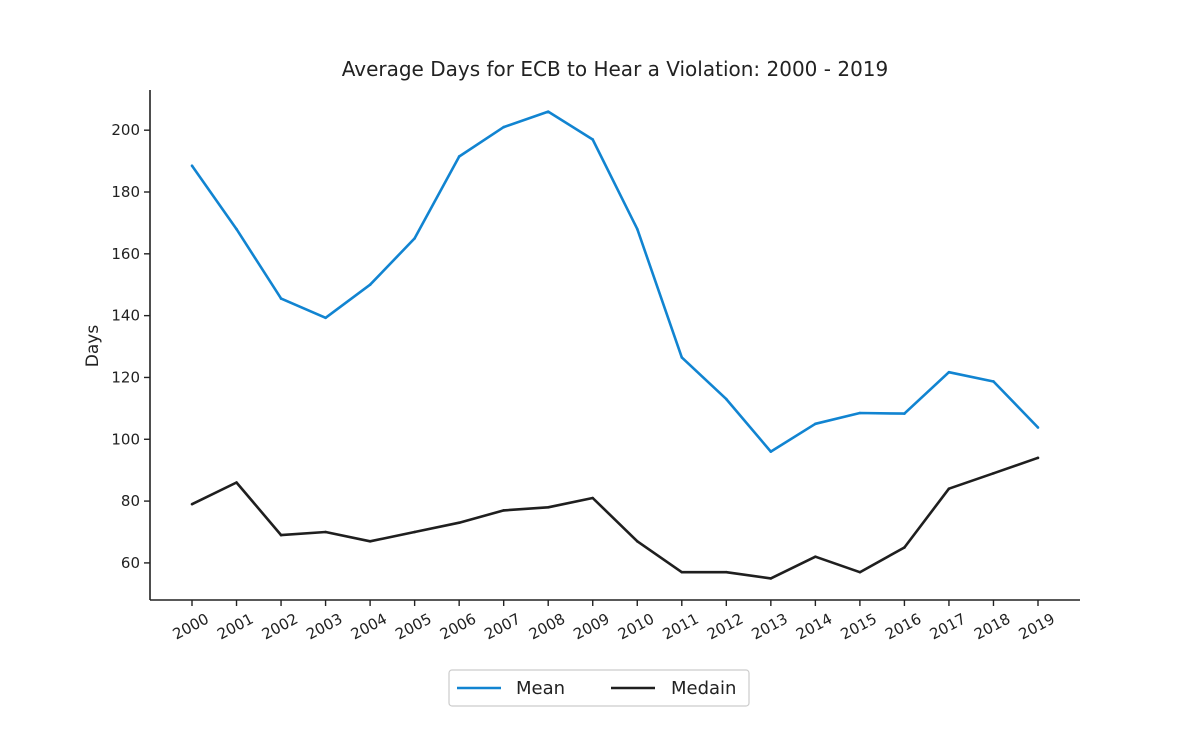 This screenshot has width=1200, height=750. Describe the element at coordinates (280, 627) in the screenshot. I see `x-tick-label: 2002` at that location.